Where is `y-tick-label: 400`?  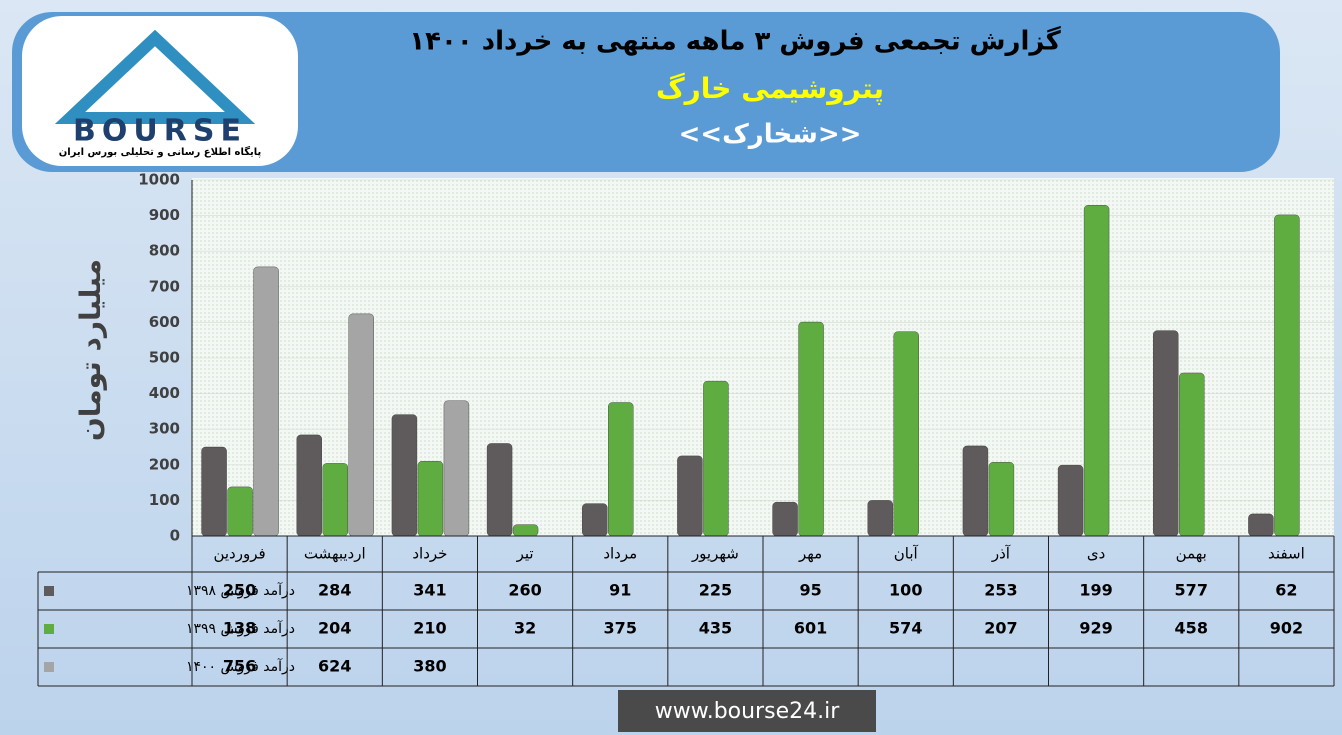 y-tick-label: 400 is located at coordinates (164, 393).